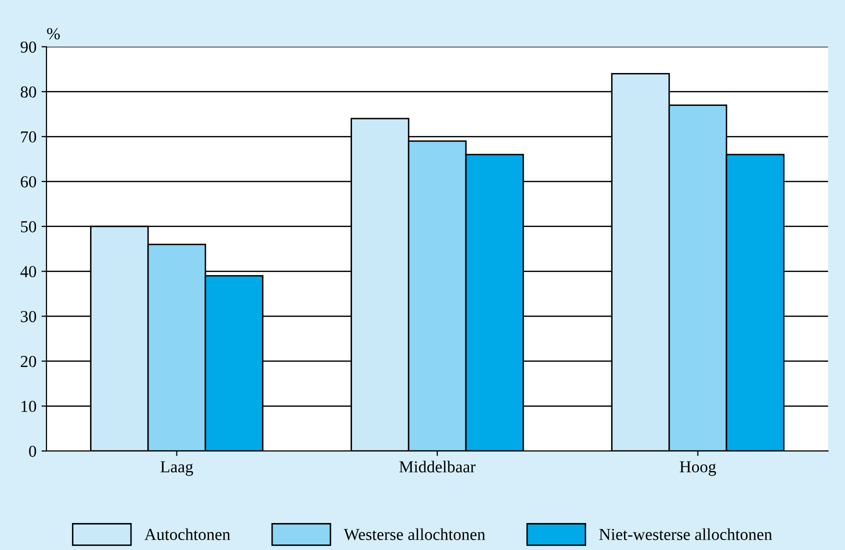  What do you see at coordinates (28, 272) in the screenshot?
I see `y-tick-label: 40` at bounding box center [28, 272].